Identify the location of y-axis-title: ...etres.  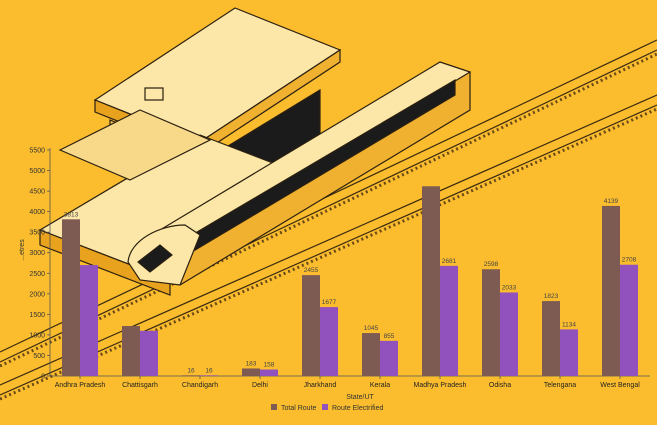
(22, 250).